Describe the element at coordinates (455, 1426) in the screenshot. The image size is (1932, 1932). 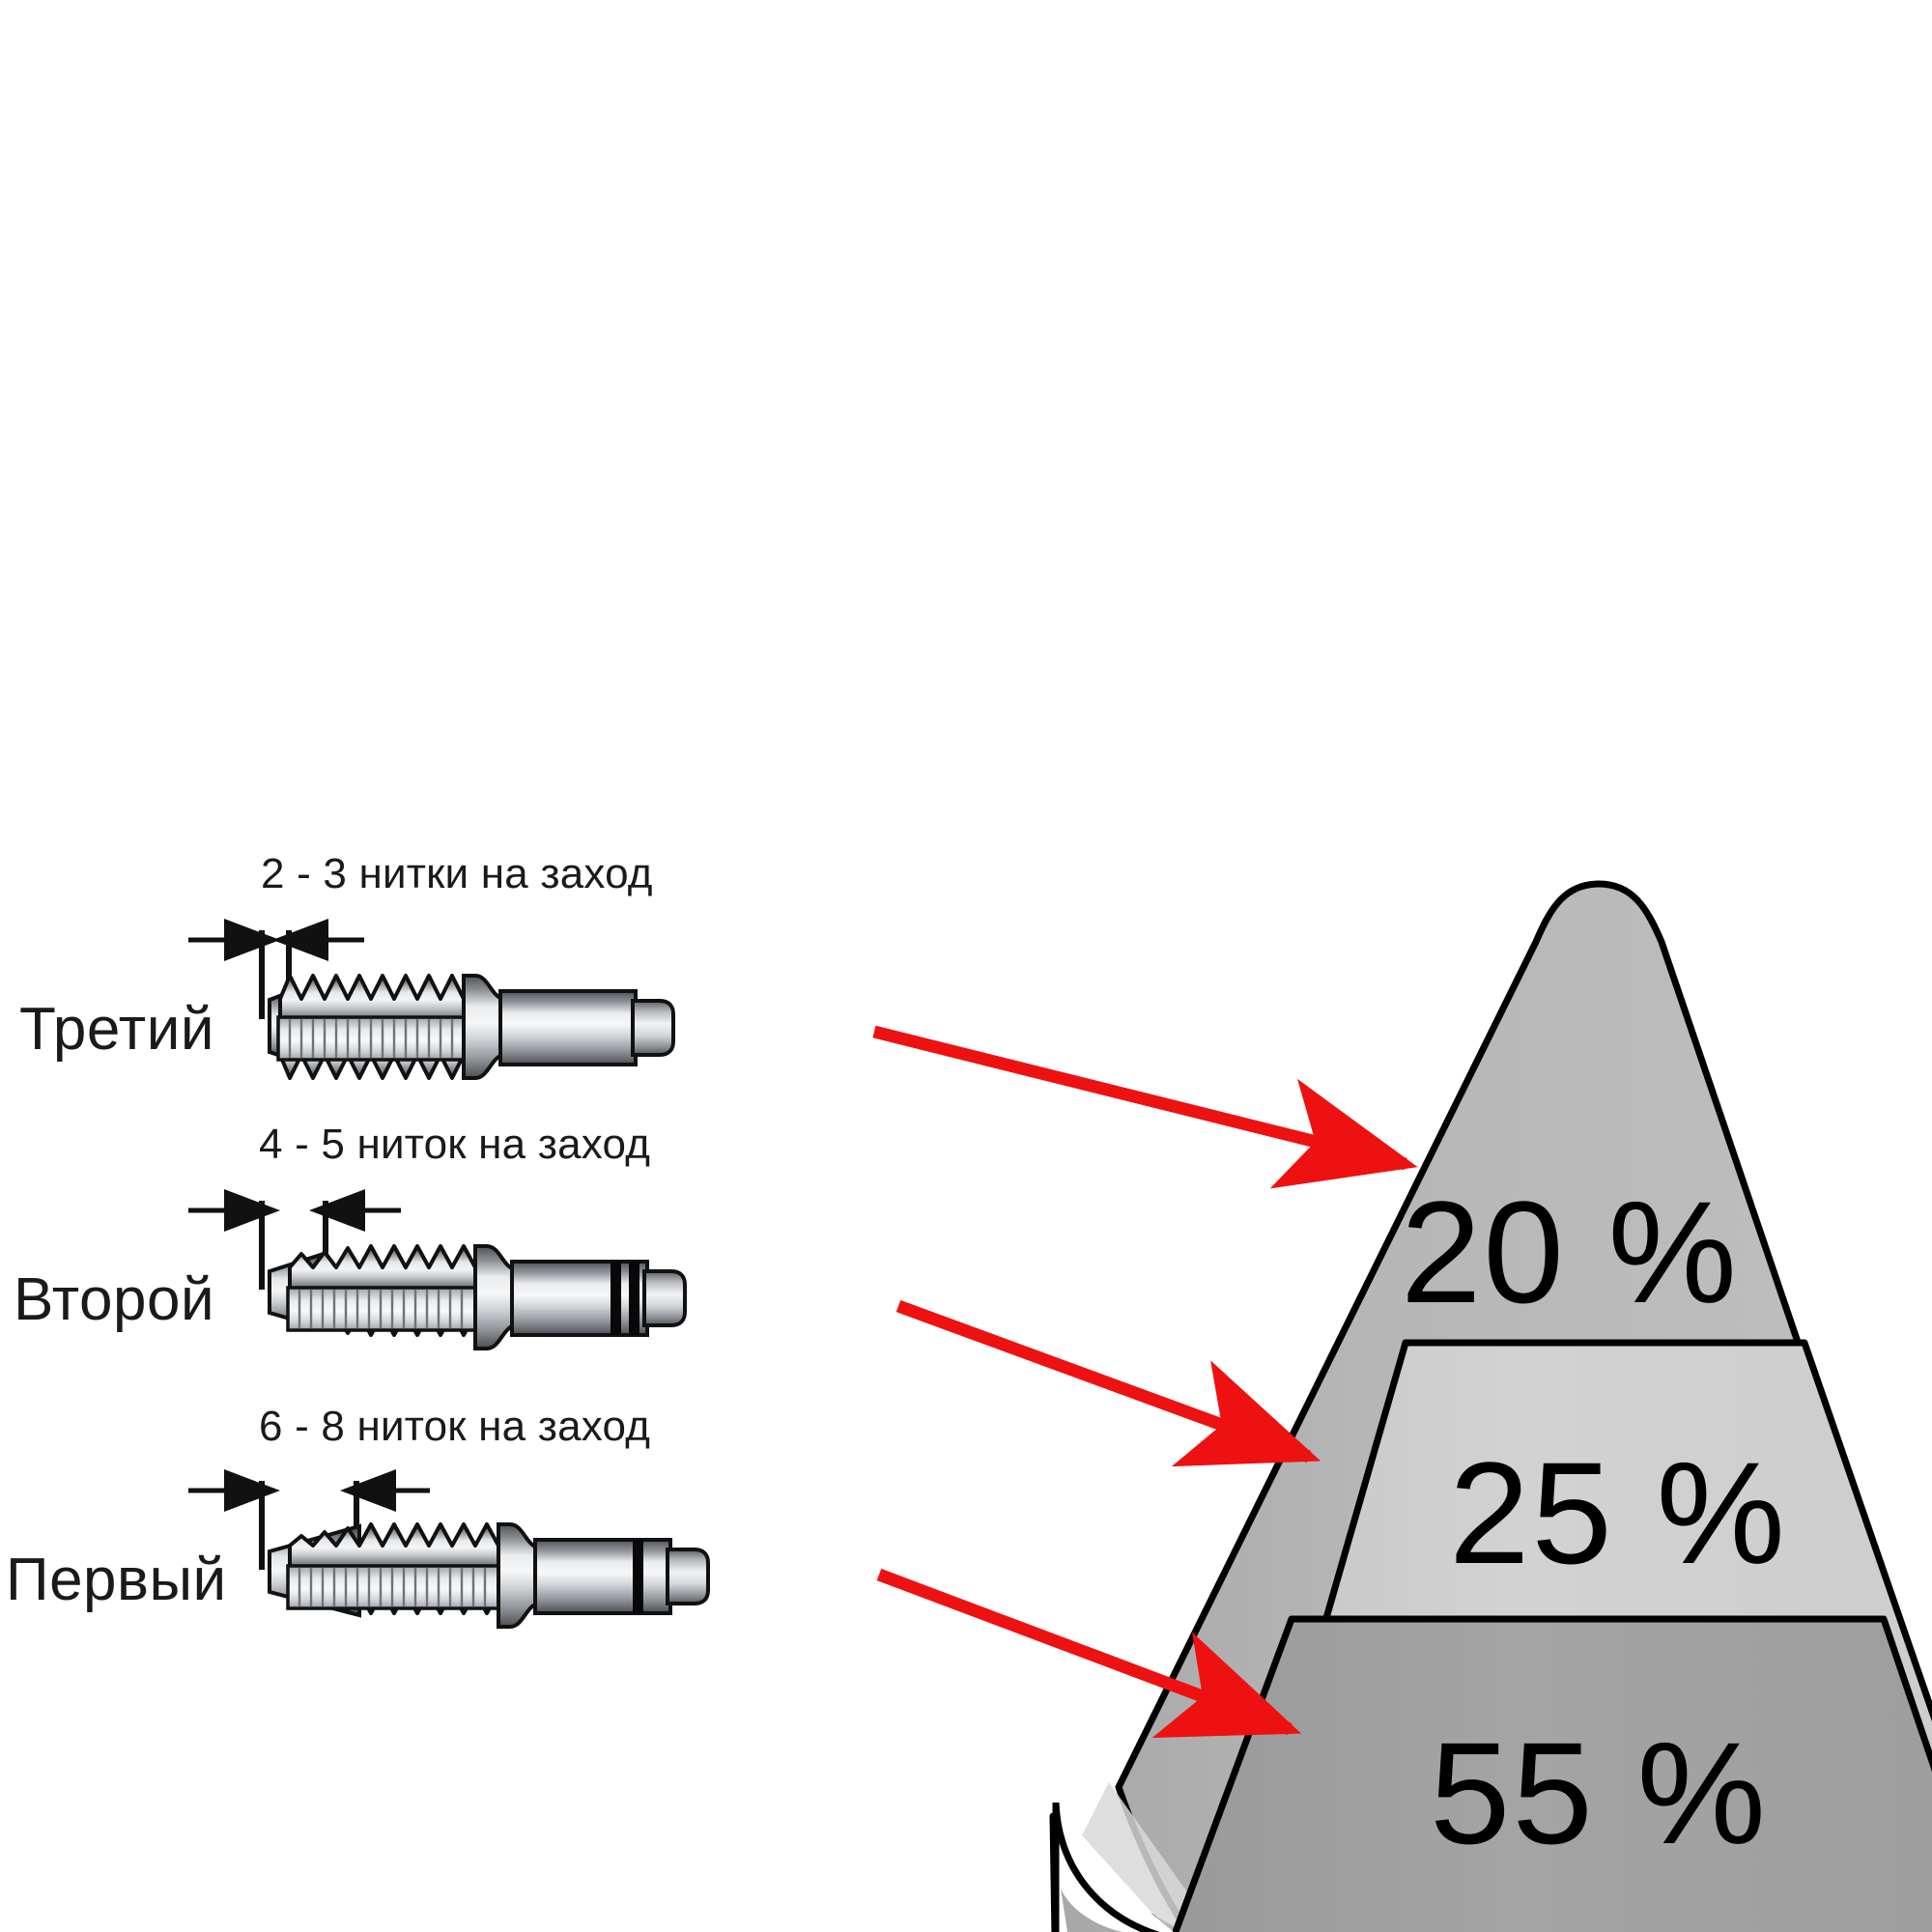
I see `thread-note-first: 6 - 8 ниток на заход` at that location.